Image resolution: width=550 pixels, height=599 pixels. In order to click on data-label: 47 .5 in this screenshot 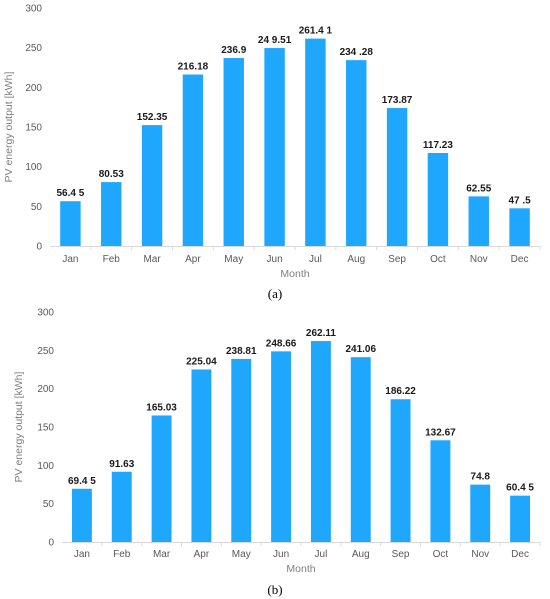, I will do `click(519, 200)`.